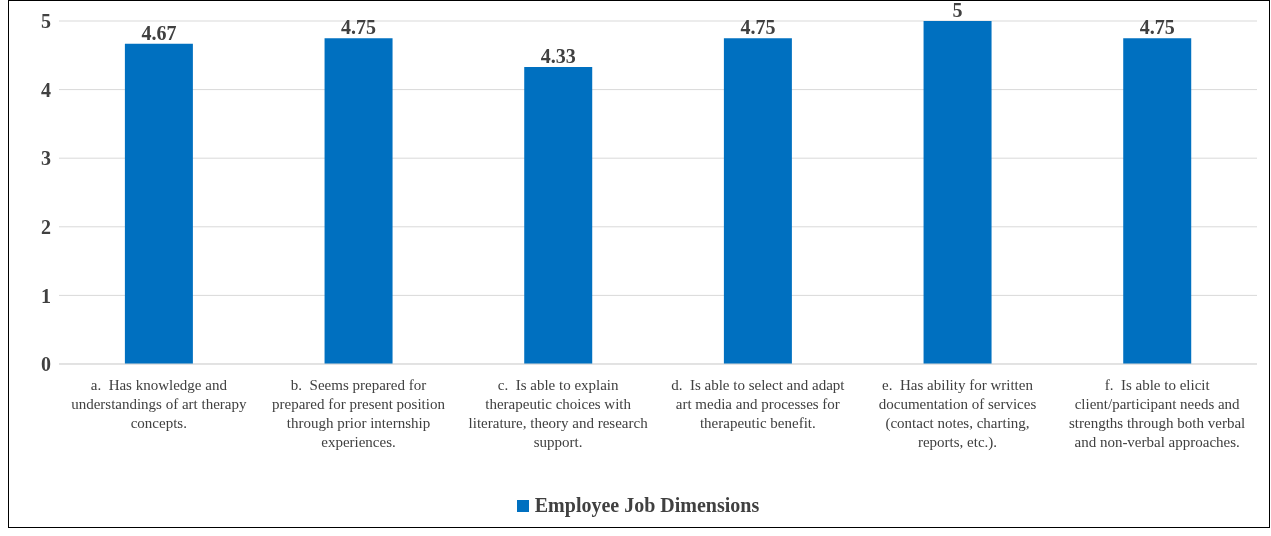 This screenshot has width=1271, height=536. I want to click on y-tick-label: 5, so click(46, 21).